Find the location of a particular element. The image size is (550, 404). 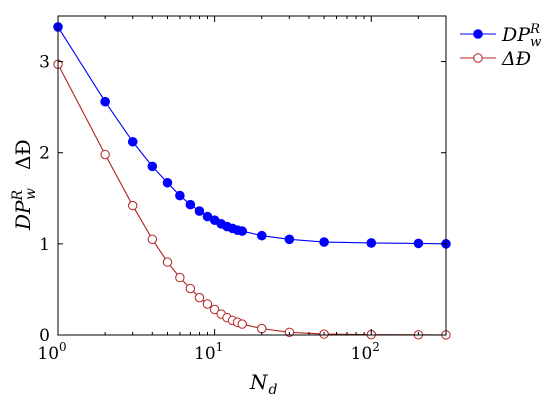

y-tick-label: 3 is located at coordinates (44, 63).